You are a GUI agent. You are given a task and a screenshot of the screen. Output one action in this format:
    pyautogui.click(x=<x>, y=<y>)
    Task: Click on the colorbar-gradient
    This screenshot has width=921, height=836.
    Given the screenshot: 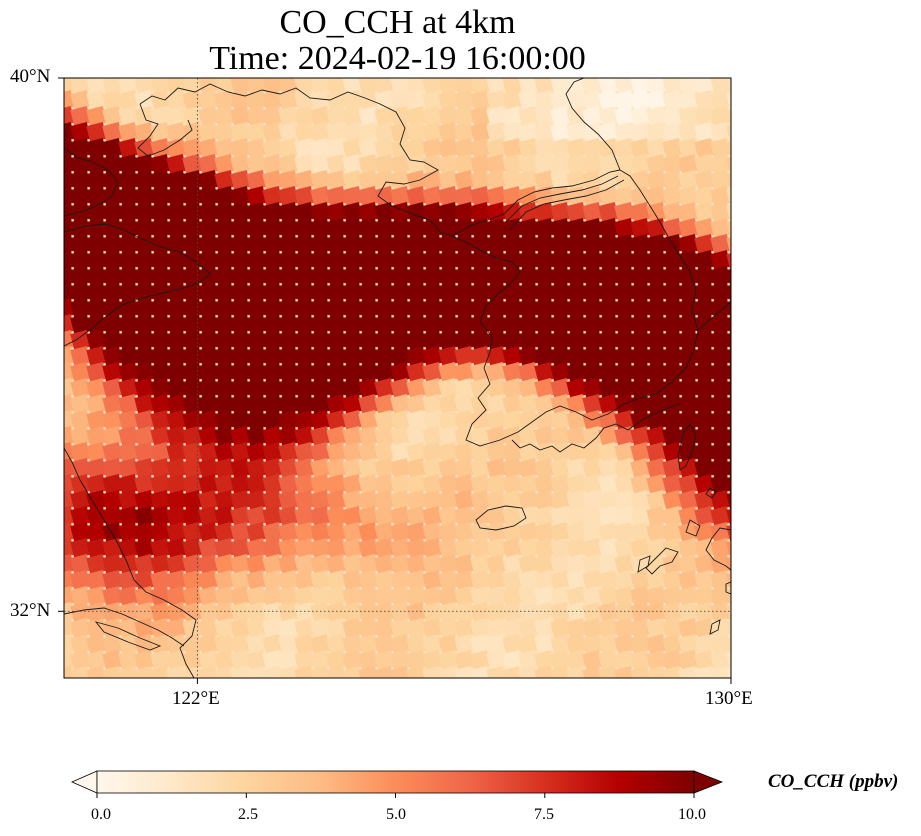 What is the action you would take?
    pyautogui.click(x=395, y=782)
    